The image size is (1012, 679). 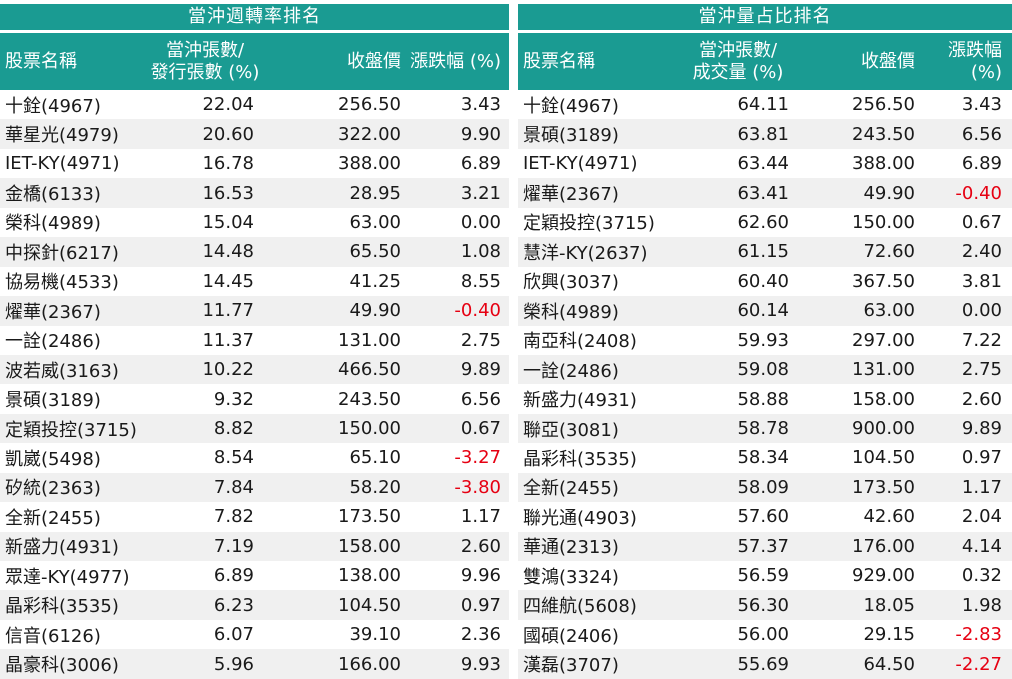 What do you see at coordinates (981, 252) in the screenshot?
I see `cell-change-pct: 2.40` at bounding box center [981, 252].